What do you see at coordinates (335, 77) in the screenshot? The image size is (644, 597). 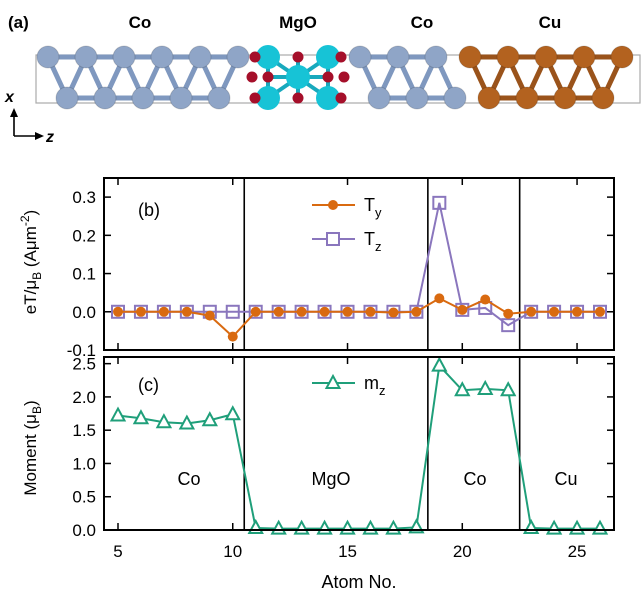 I see `atomic-structure` at bounding box center [335, 77].